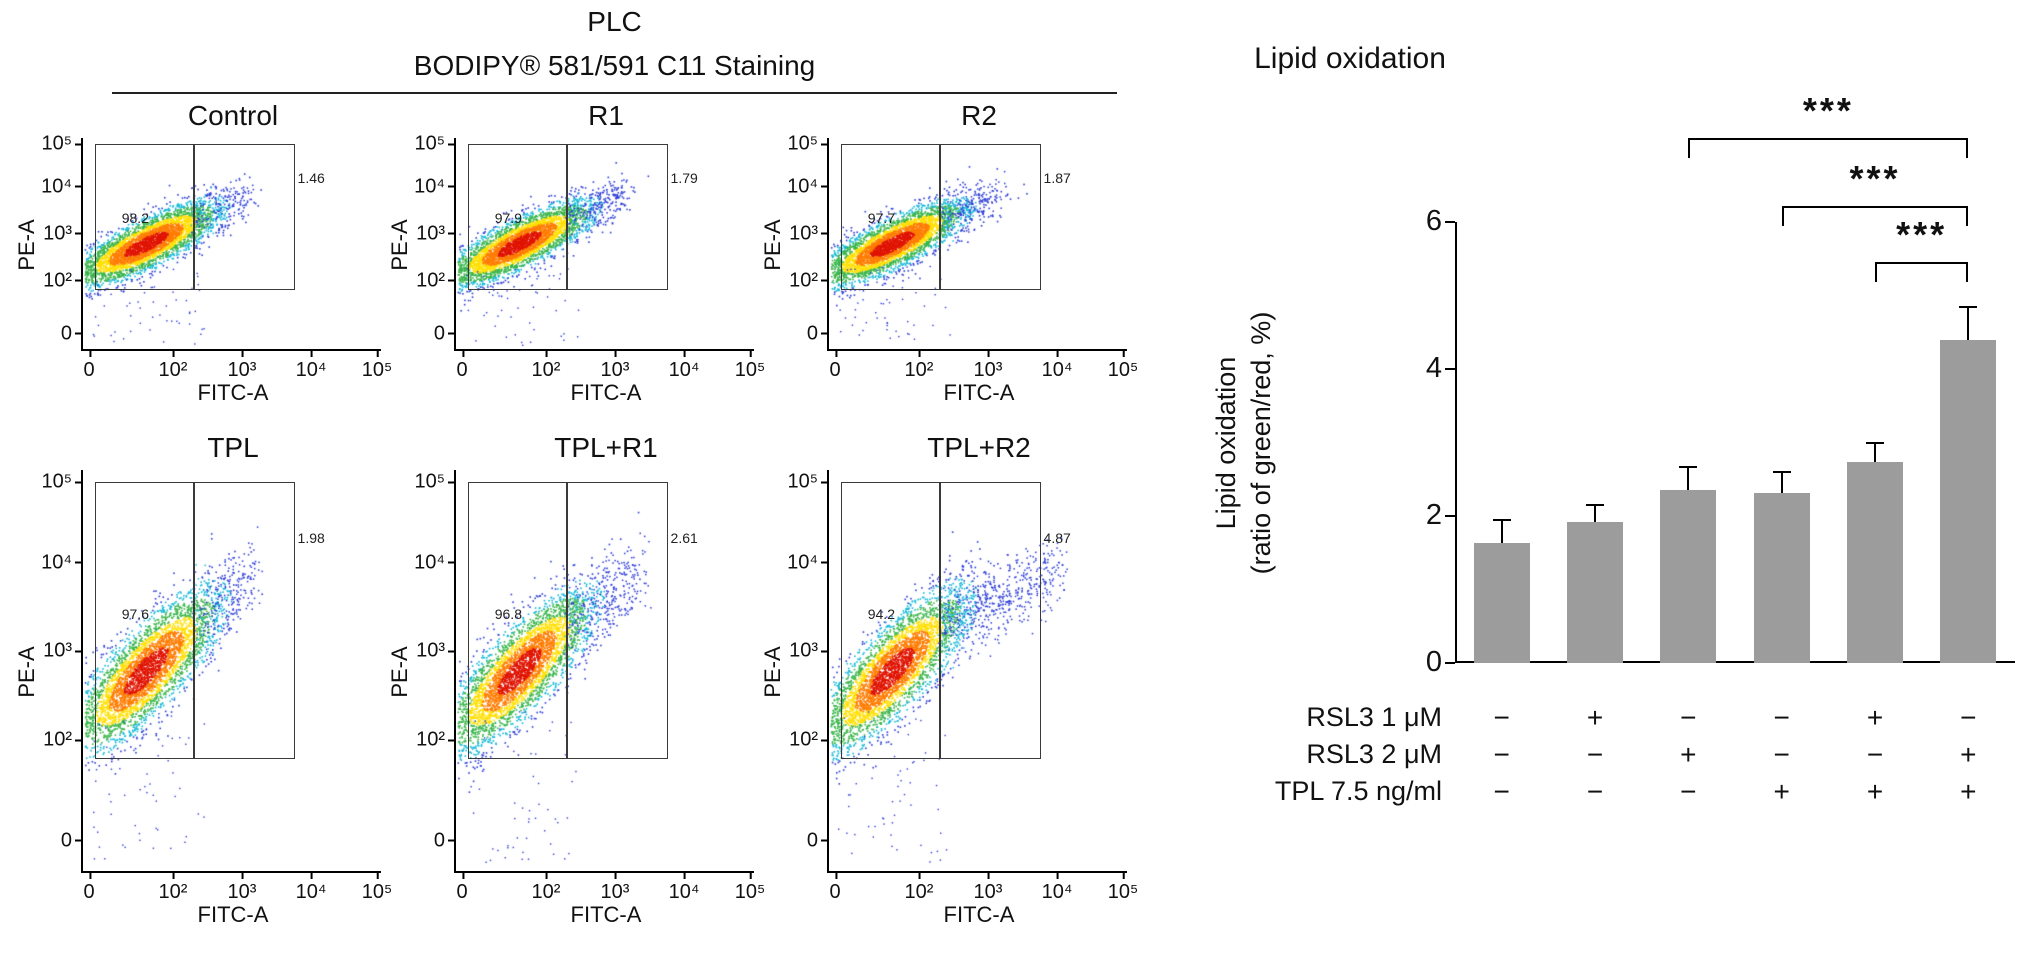 The width and height of the screenshot is (2032, 970). Describe the element at coordinates (1261, 442) in the screenshot. I see `y-axis-label-line2: (ratio of green/red, %)` at that location.